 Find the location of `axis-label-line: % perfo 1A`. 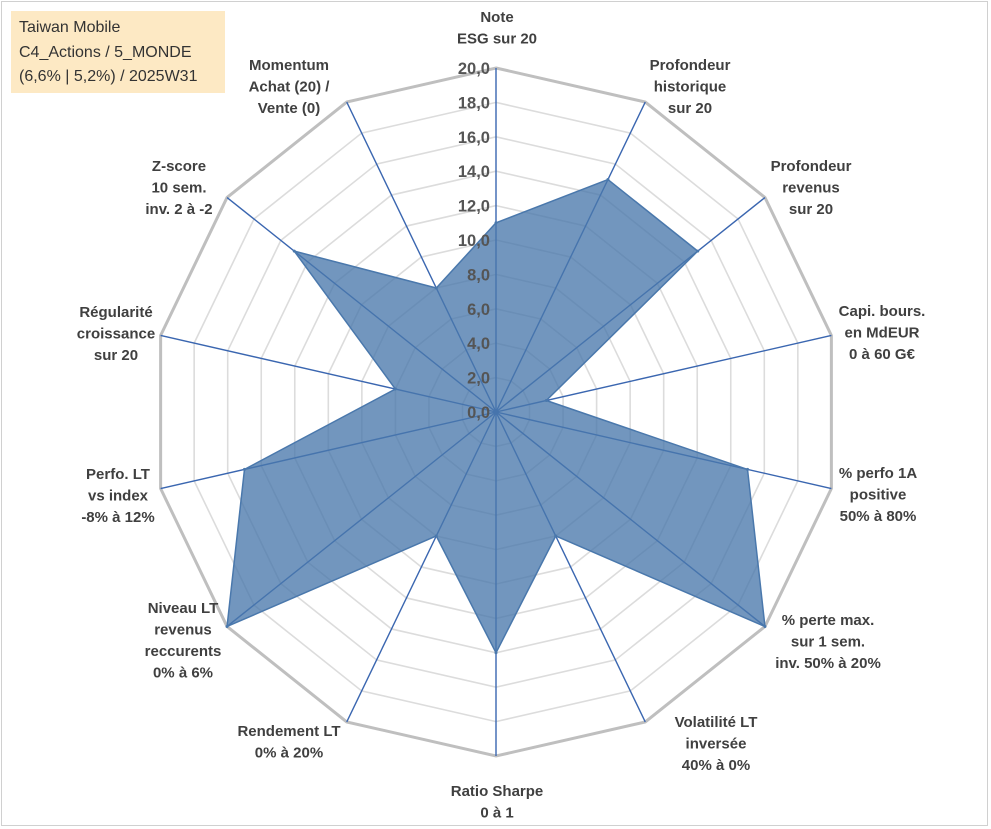

axis-label-line: % perfo 1A is located at coordinates (878, 473).